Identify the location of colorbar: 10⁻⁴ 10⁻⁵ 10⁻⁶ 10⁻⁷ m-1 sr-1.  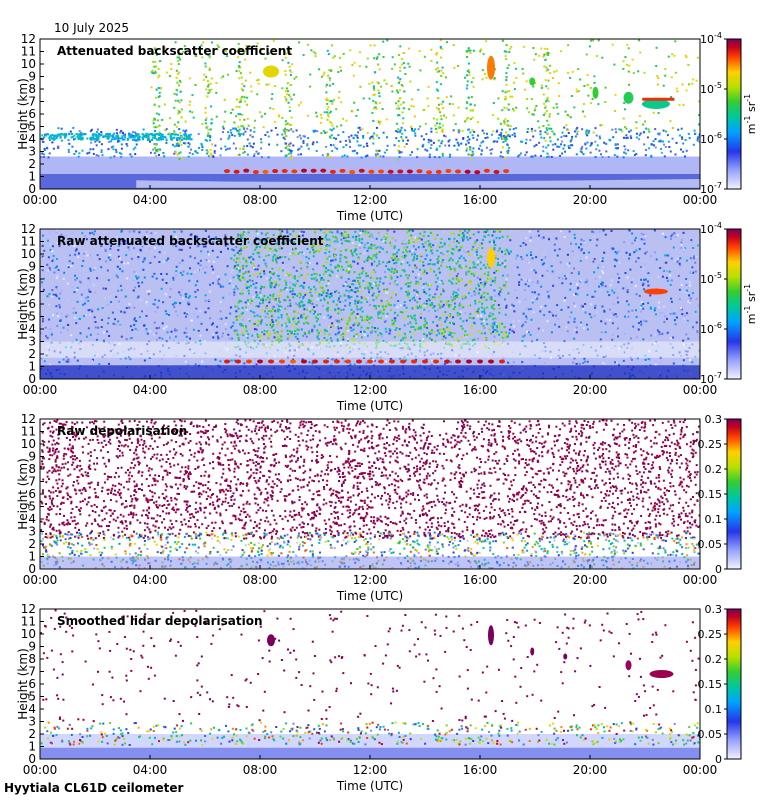
(729, 113).